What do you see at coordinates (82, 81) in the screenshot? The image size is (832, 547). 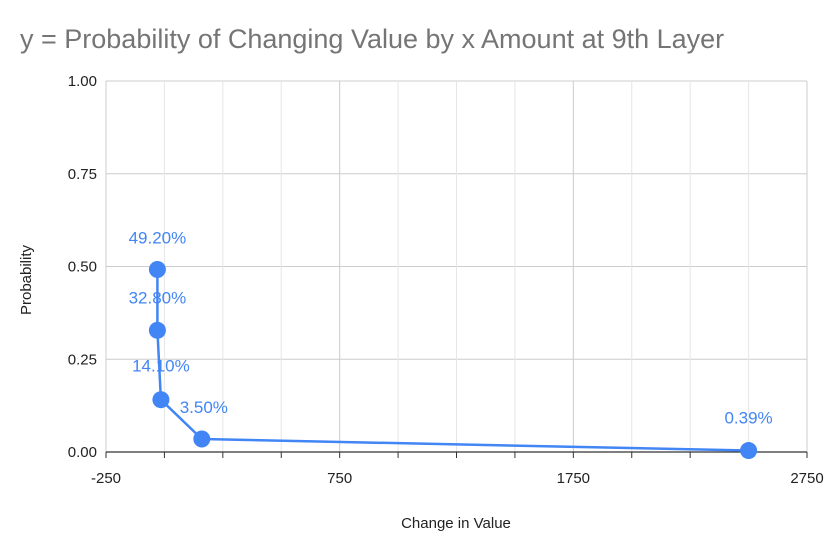 I see `y-tick-label: 1.00` at bounding box center [82, 81].